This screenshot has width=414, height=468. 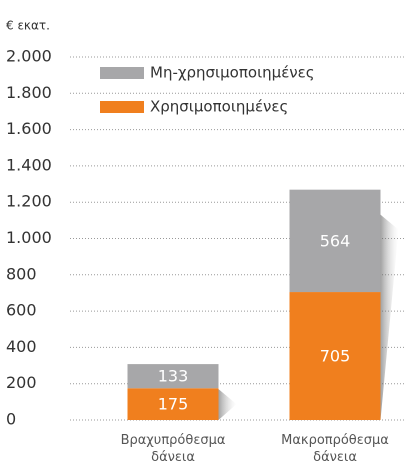 What do you see at coordinates (29, 164) in the screenshot?
I see `y-tick-label: 1.400` at bounding box center [29, 164].